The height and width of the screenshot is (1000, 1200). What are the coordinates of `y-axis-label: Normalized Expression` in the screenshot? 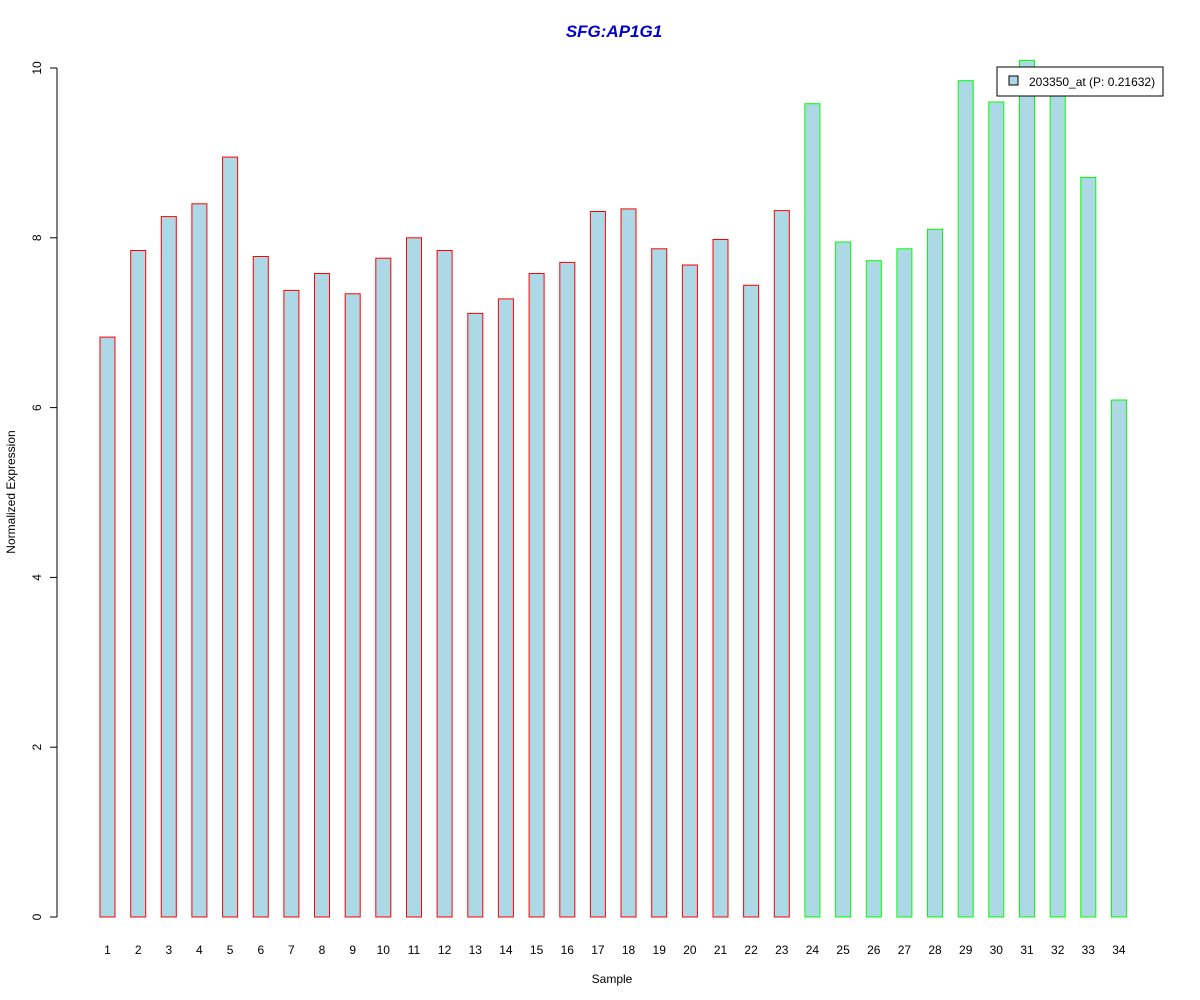 It's located at (11, 491).